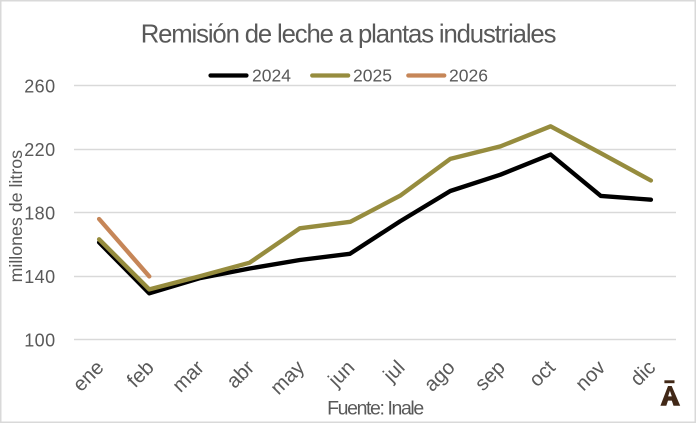 The height and width of the screenshot is (424, 697). I want to click on svg-text: 100, so click(39, 340).